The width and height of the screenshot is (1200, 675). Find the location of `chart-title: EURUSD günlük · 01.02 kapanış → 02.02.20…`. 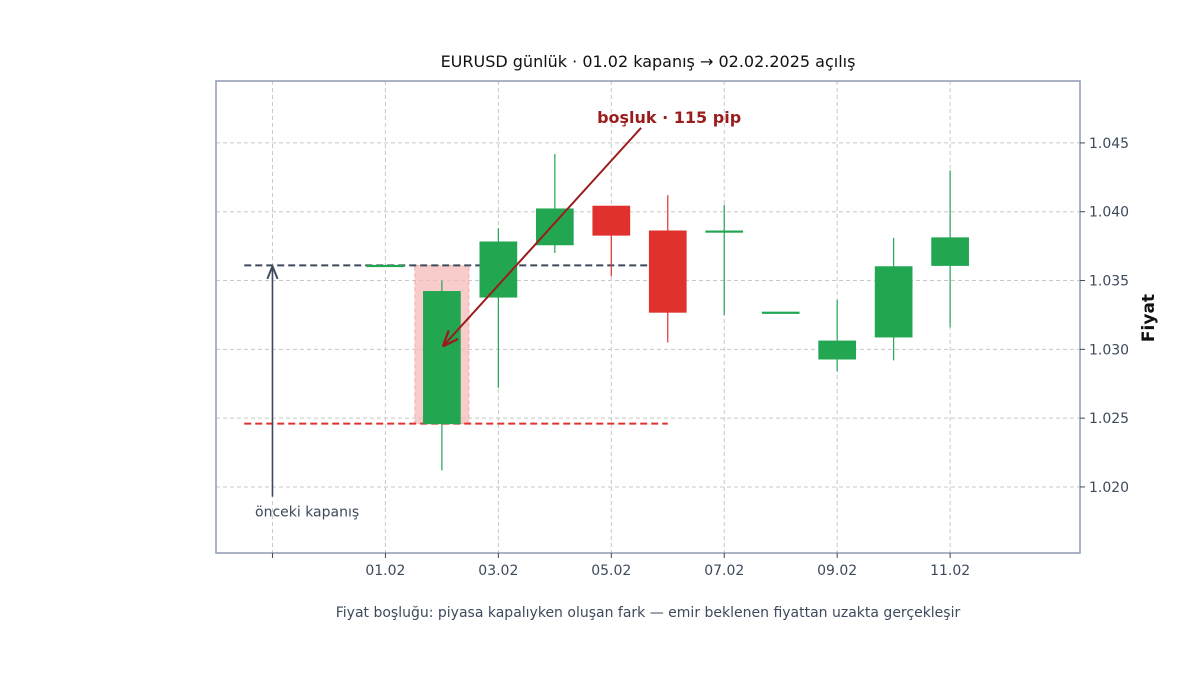

chart-title: EURUSD günlük · 01.02 kapanış → 02.02.20… is located at coordinates (648, 61).